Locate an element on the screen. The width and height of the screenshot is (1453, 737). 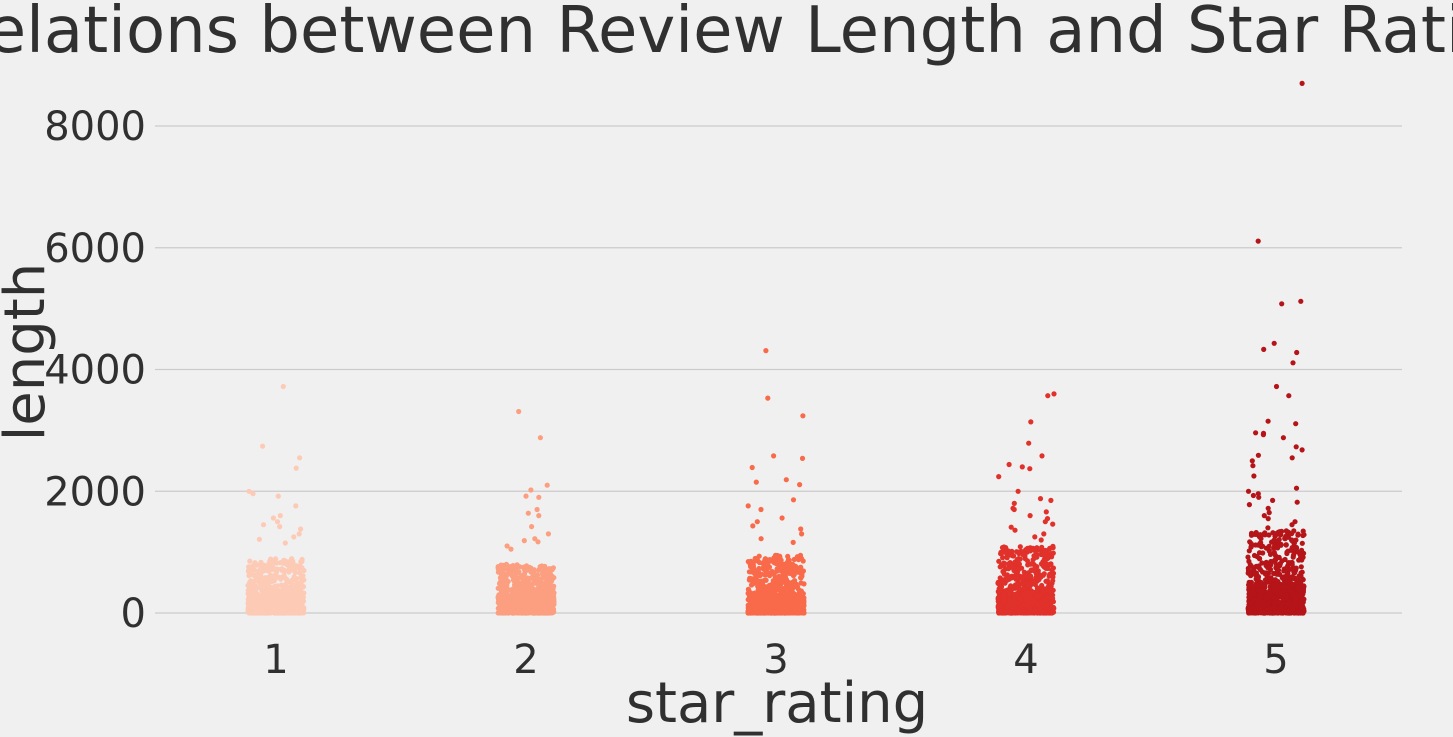
y-tick-label: 4000 is located at coordinates (95, 371).